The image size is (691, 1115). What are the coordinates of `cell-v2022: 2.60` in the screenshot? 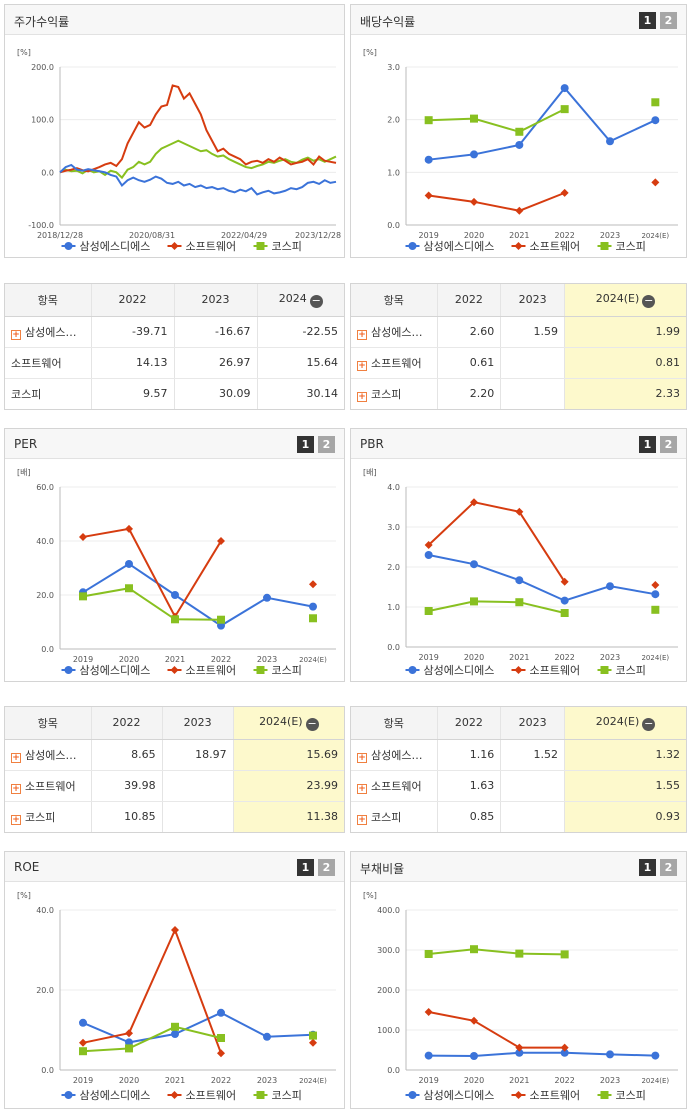 It's located at (469, 332).